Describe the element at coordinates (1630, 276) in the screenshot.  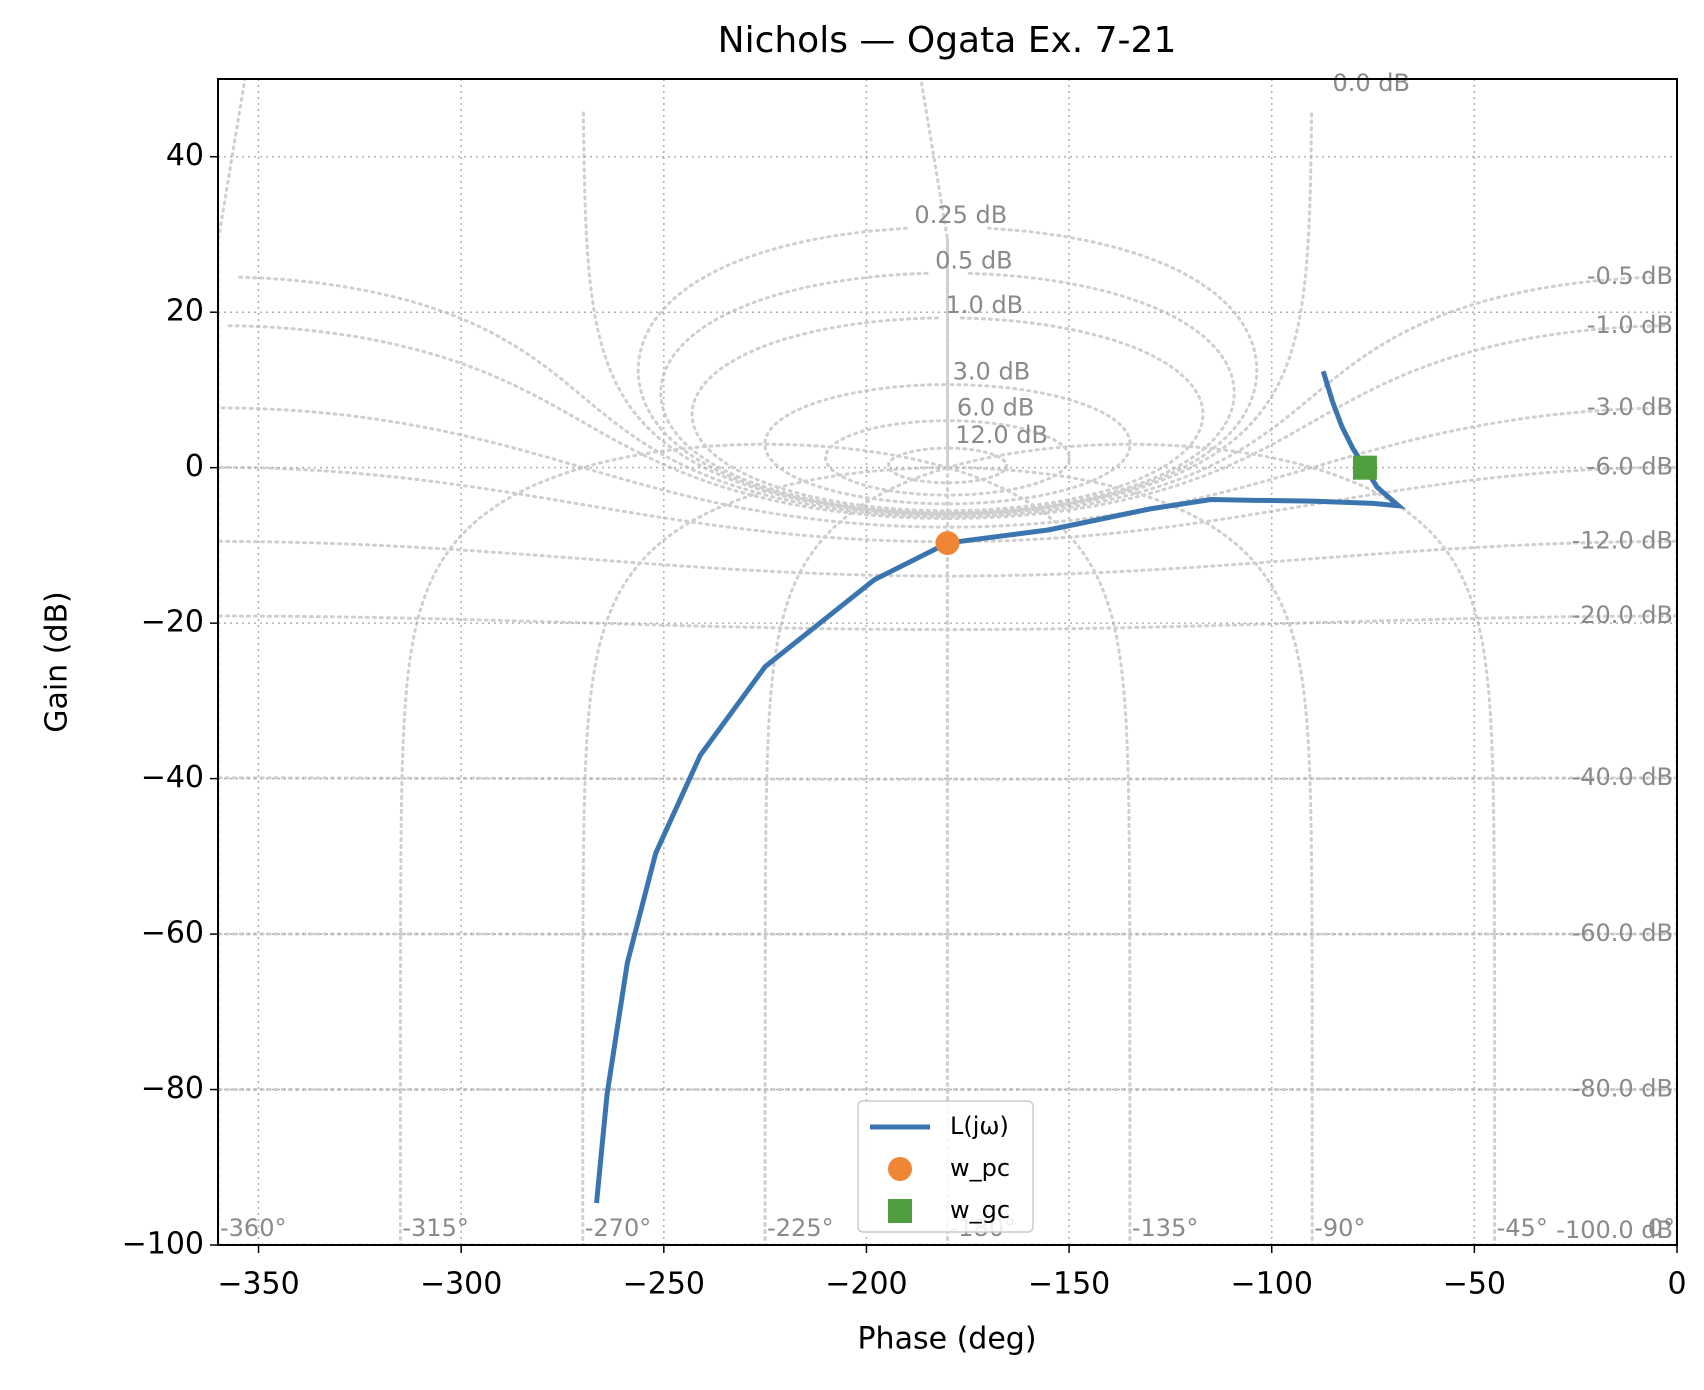
I see `m-contour-label: -0.5 dB` at that location.